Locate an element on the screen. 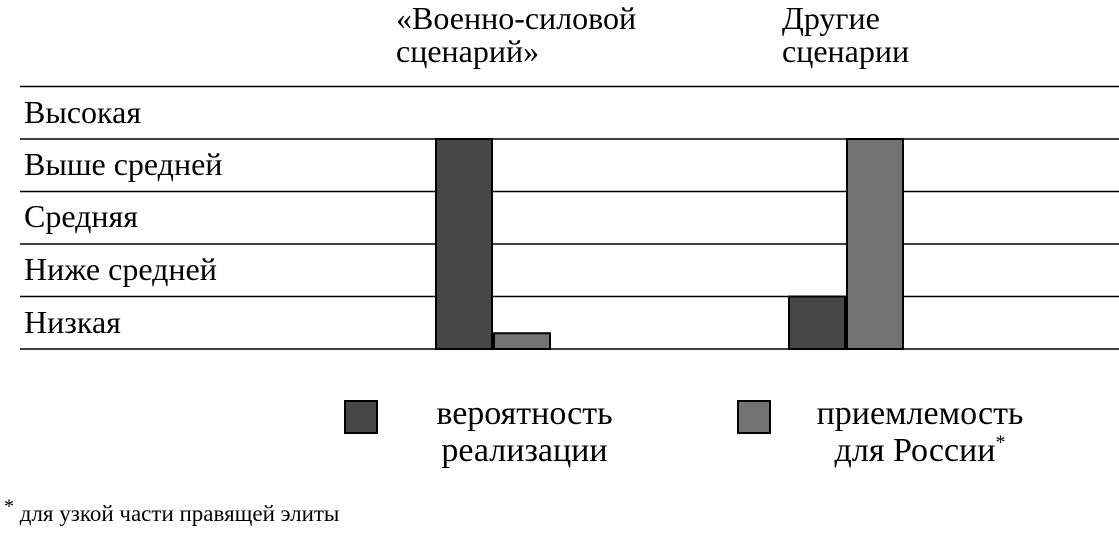 Image resolution: width=1119 pixels, height=535 pixels. footnote: * для узкой части правящей элиты is located at coordinates (172, 512).